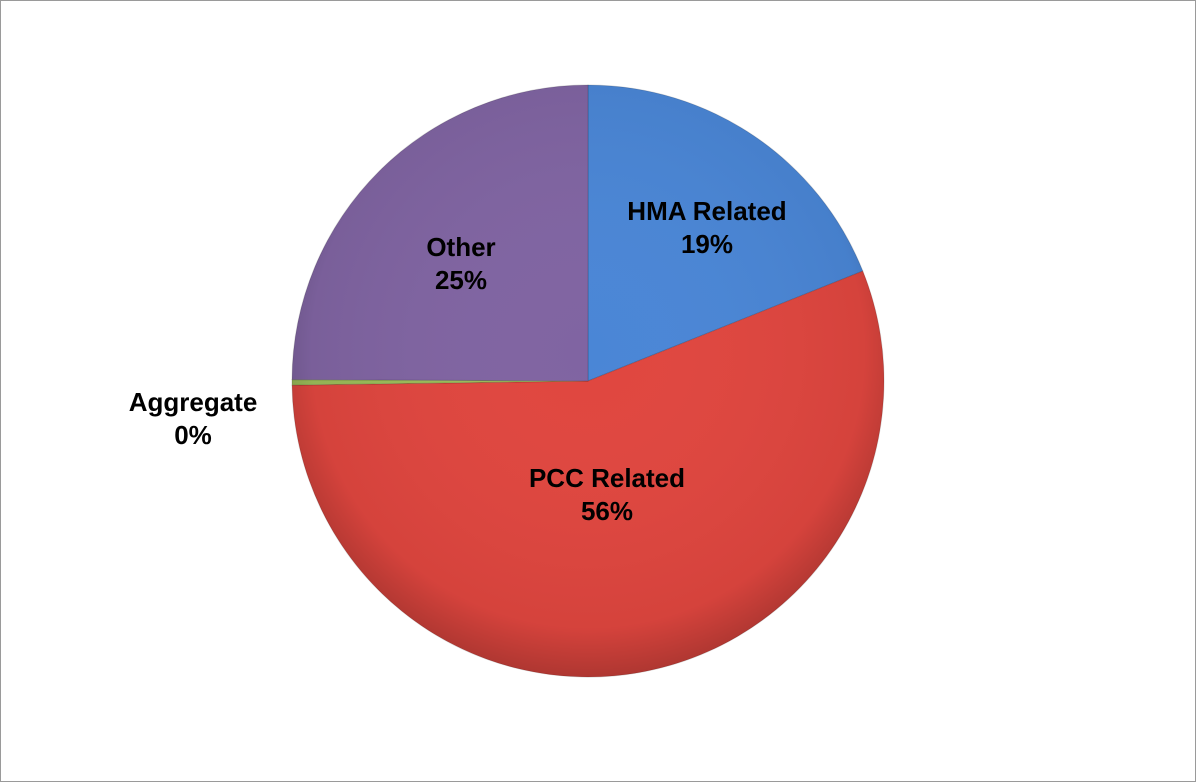  Describe the element at coordinates (460, 247) in the screenshot. I see `slice-label: Other` at that location.